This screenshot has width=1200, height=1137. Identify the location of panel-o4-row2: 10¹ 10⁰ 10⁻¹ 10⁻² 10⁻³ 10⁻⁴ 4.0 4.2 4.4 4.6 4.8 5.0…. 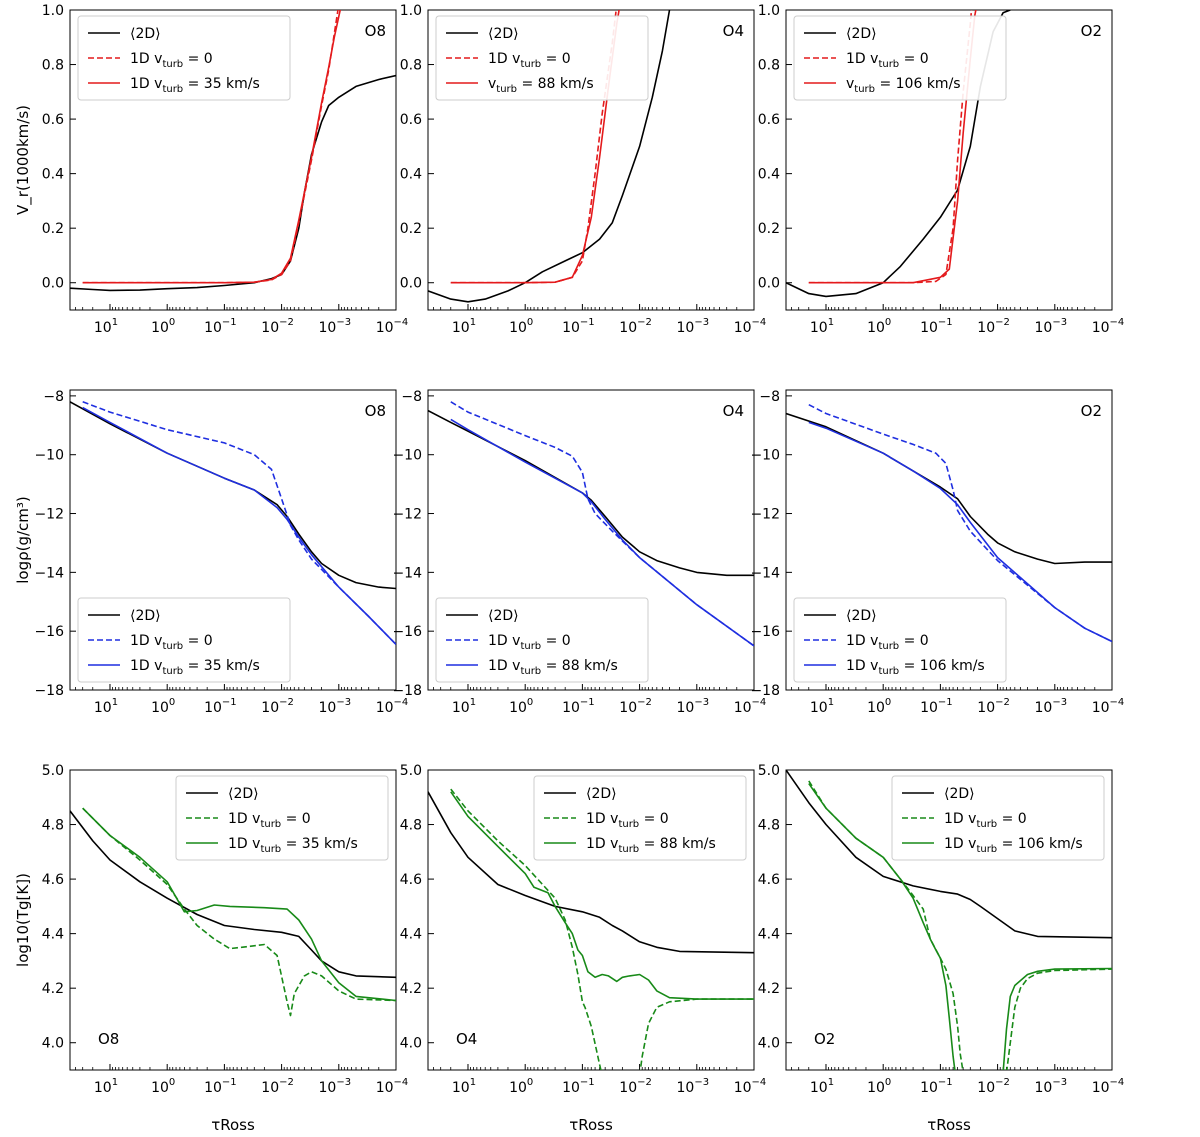
(583, 929).